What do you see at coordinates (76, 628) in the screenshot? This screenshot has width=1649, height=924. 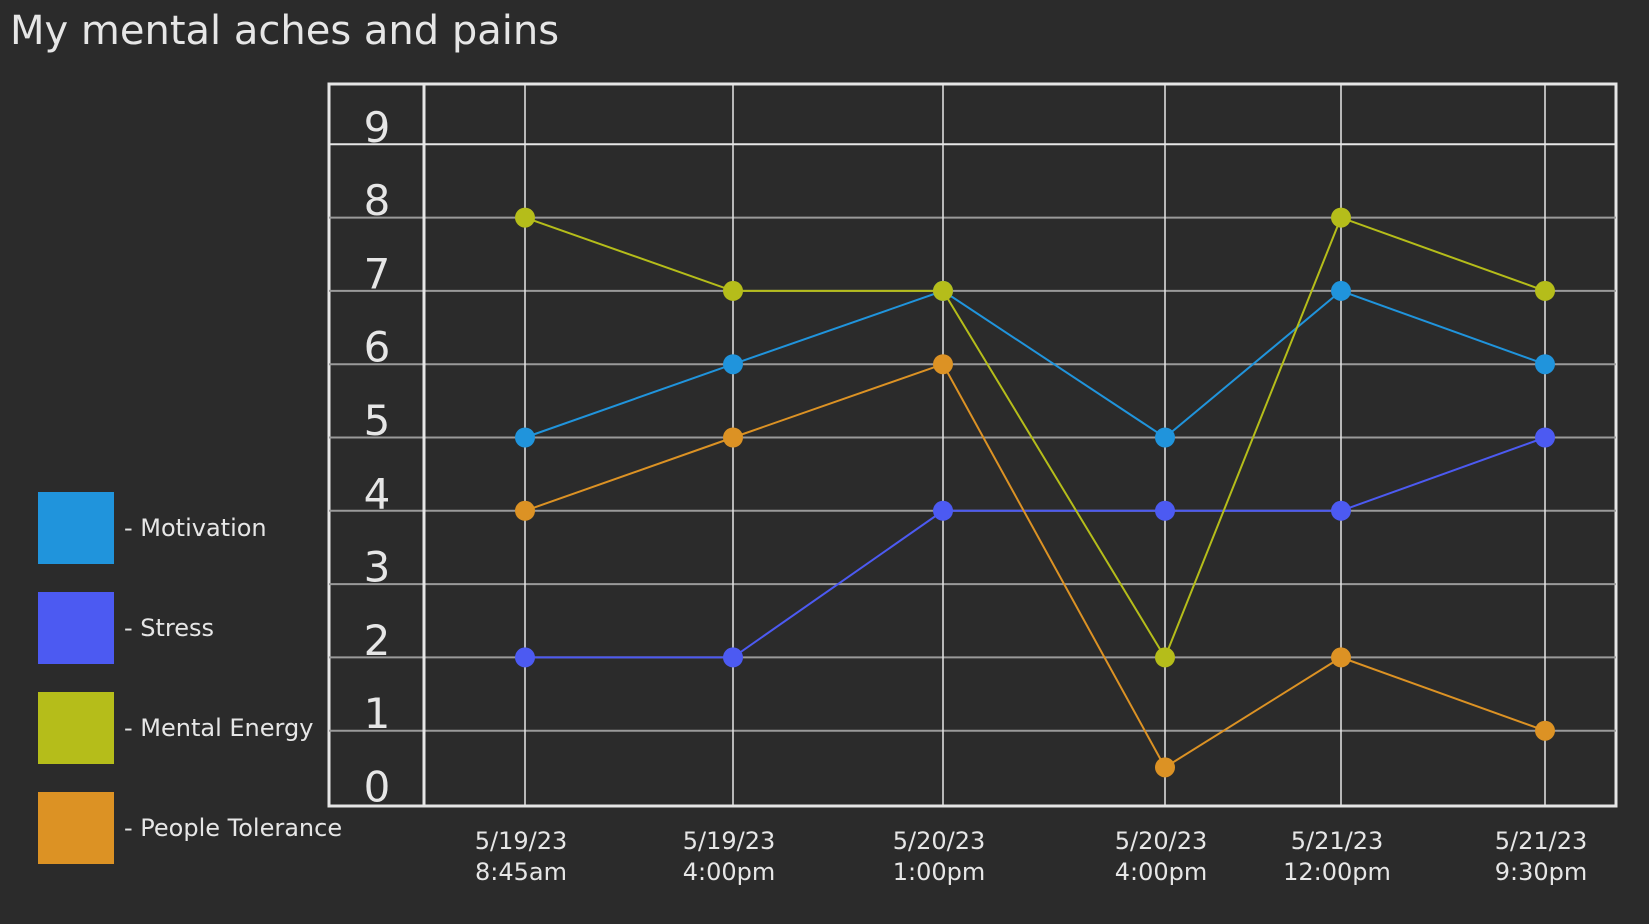 I see `legend-swatch-stress` at bounding box center [76, 628].